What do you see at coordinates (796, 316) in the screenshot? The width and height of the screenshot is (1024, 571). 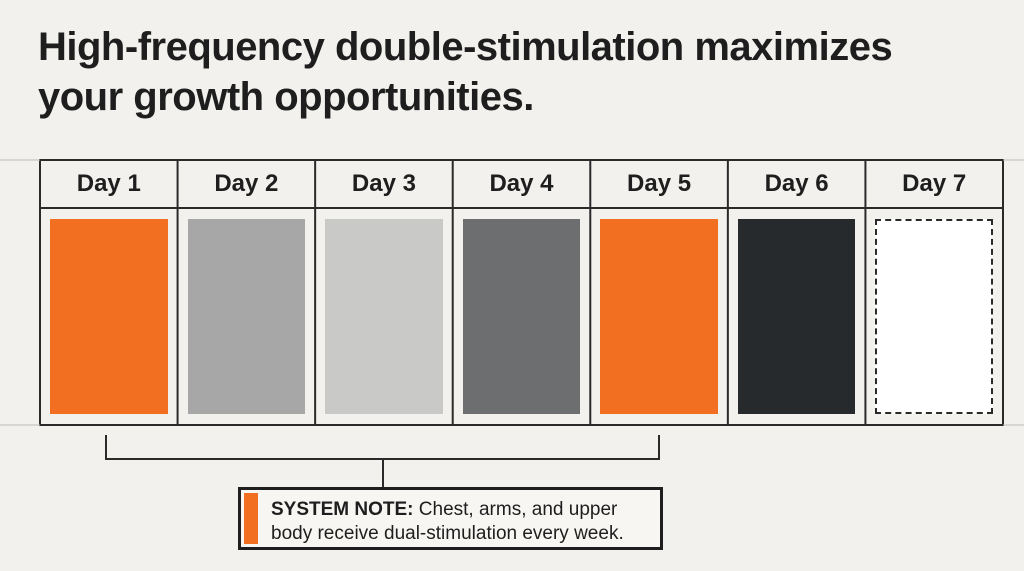 I see `workout-block: Legs (Quads, Hams, Calves)` at bounding box center [796, 316].